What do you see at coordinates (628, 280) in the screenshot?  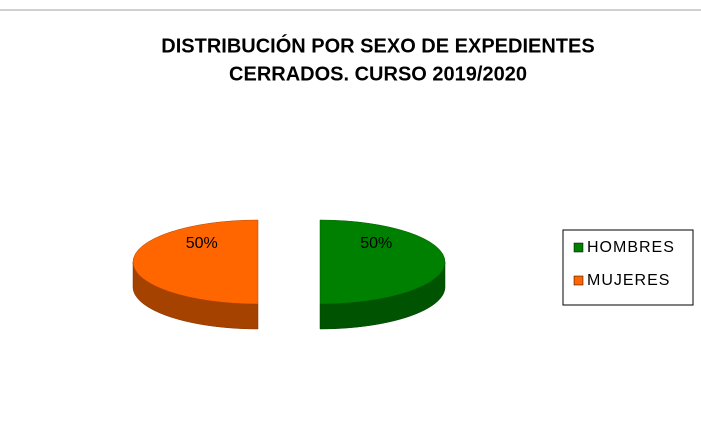 I see `legend-label: MUJERES` at bounding box center [628, 280].